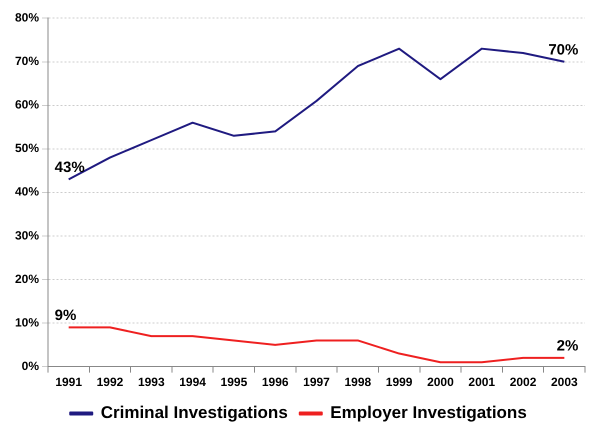  I want to click on annotation: 9%, so click(65, 315).